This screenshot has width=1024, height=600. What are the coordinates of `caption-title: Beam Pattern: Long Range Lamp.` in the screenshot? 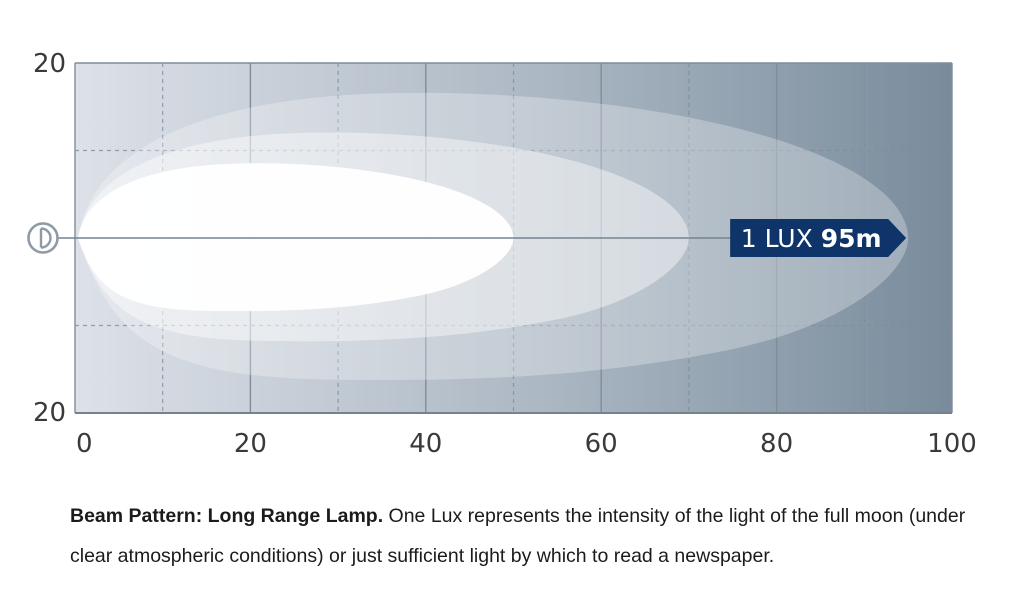 It's located at (227, 516).